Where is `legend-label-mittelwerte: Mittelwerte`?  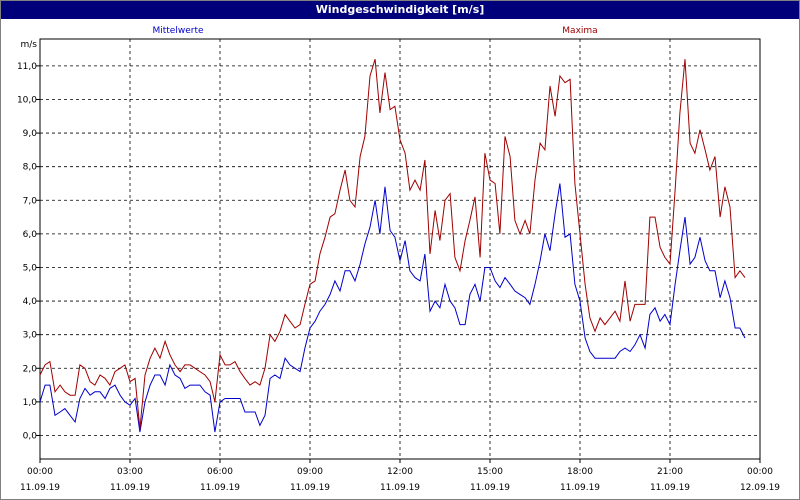
legend-label-mittelwerte: Mittelwerte is located at coordinates (177, 31).